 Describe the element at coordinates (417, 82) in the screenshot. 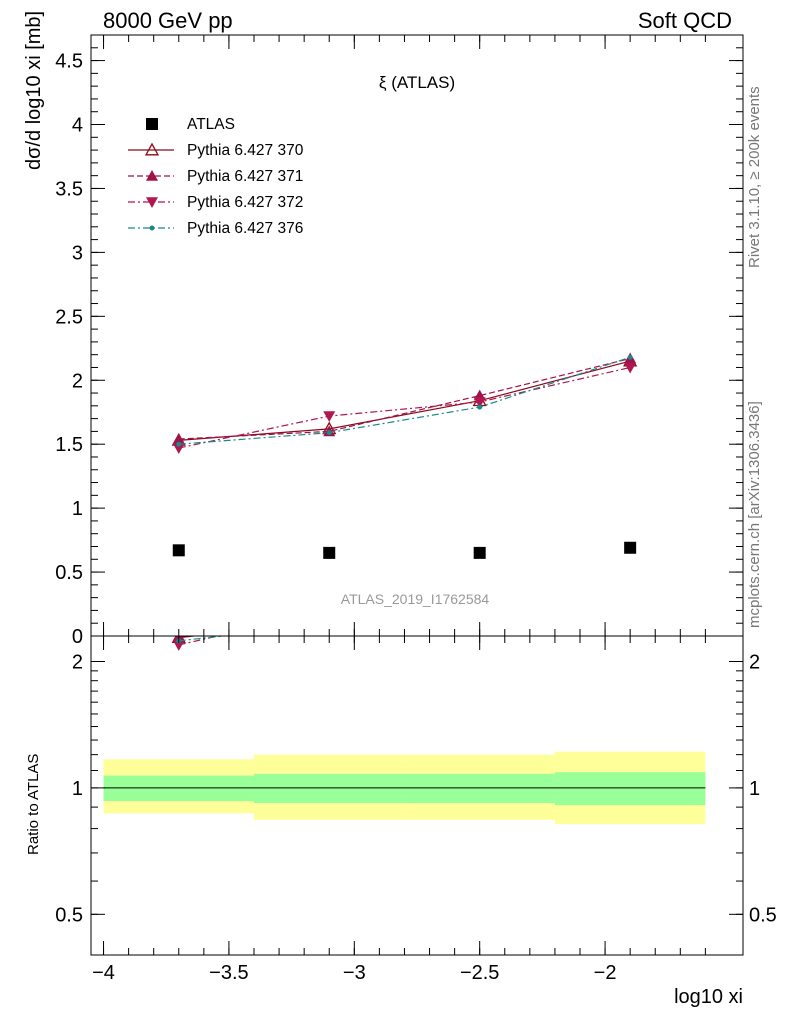

I see `chart-title: ξ (ATLAS)` at that location.